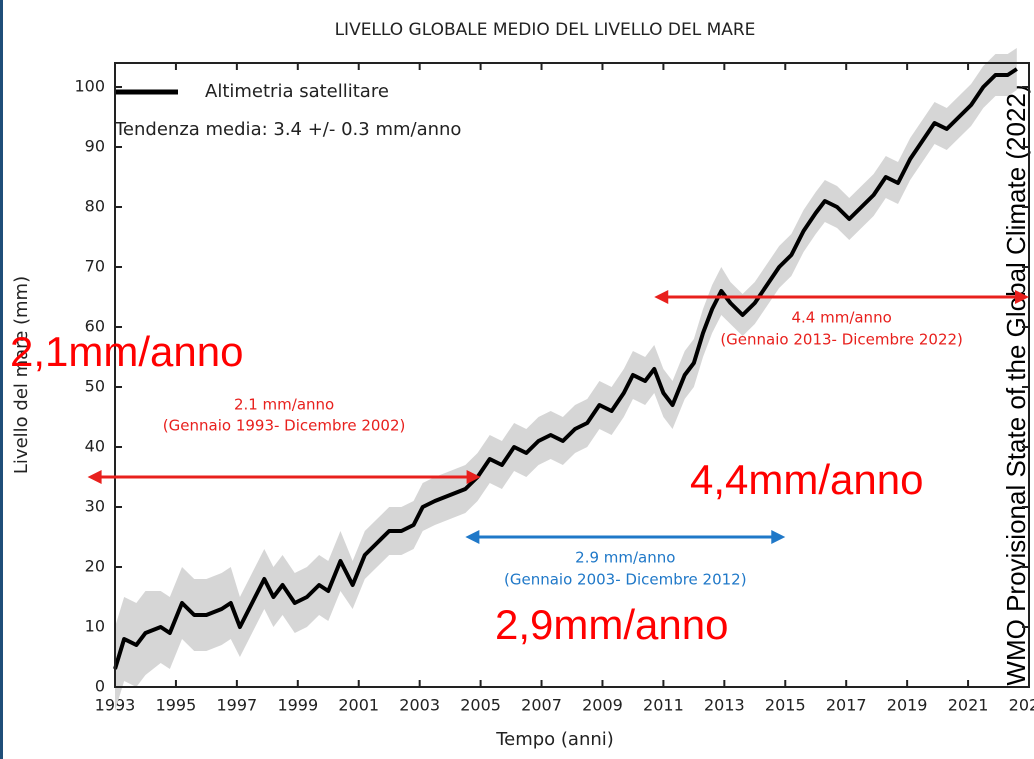 This screenshot has height=759, width=1034. What do you see at coordinates (95, 626) in the screenshot?
I see `y-tick-label: 10` at bounding box center [95, 626].